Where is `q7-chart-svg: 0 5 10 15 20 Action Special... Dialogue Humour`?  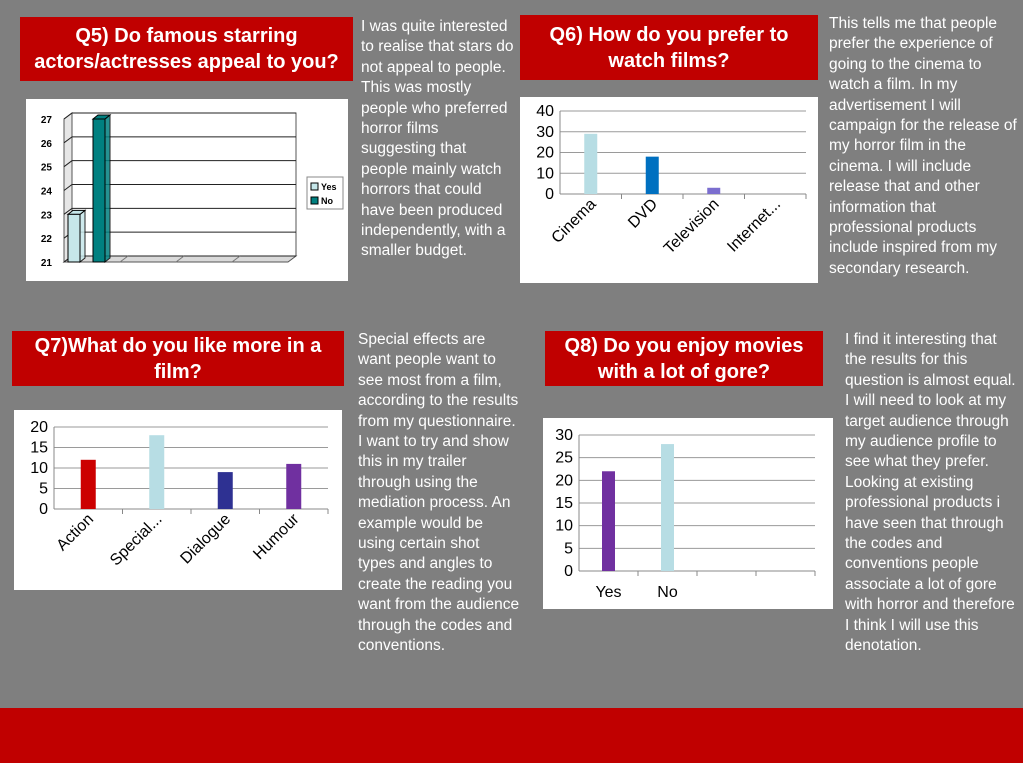 q7-chart-svg: 0 5 10 15 20 Action Special... Dialogue Humour is located at coordinates (179, 494).